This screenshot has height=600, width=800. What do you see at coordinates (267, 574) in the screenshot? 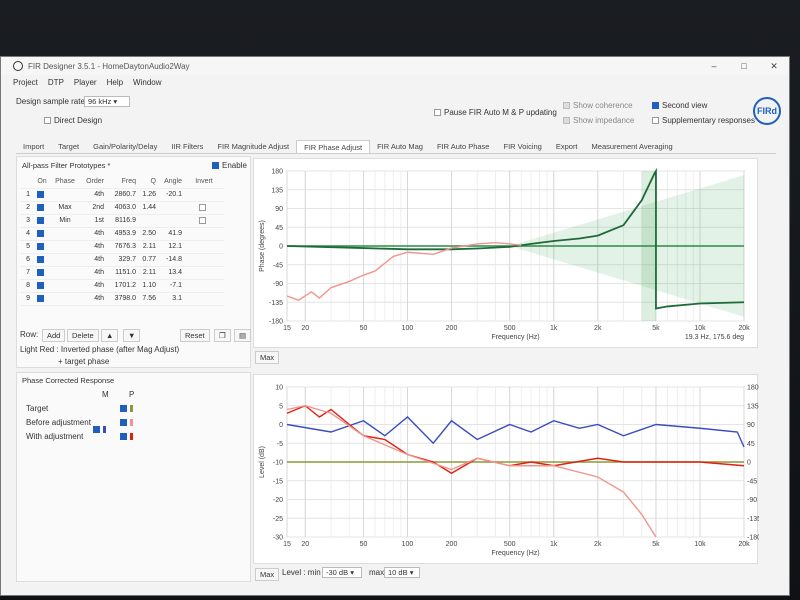
I see `level-max-button: Max` at bounding box center [267, 574].